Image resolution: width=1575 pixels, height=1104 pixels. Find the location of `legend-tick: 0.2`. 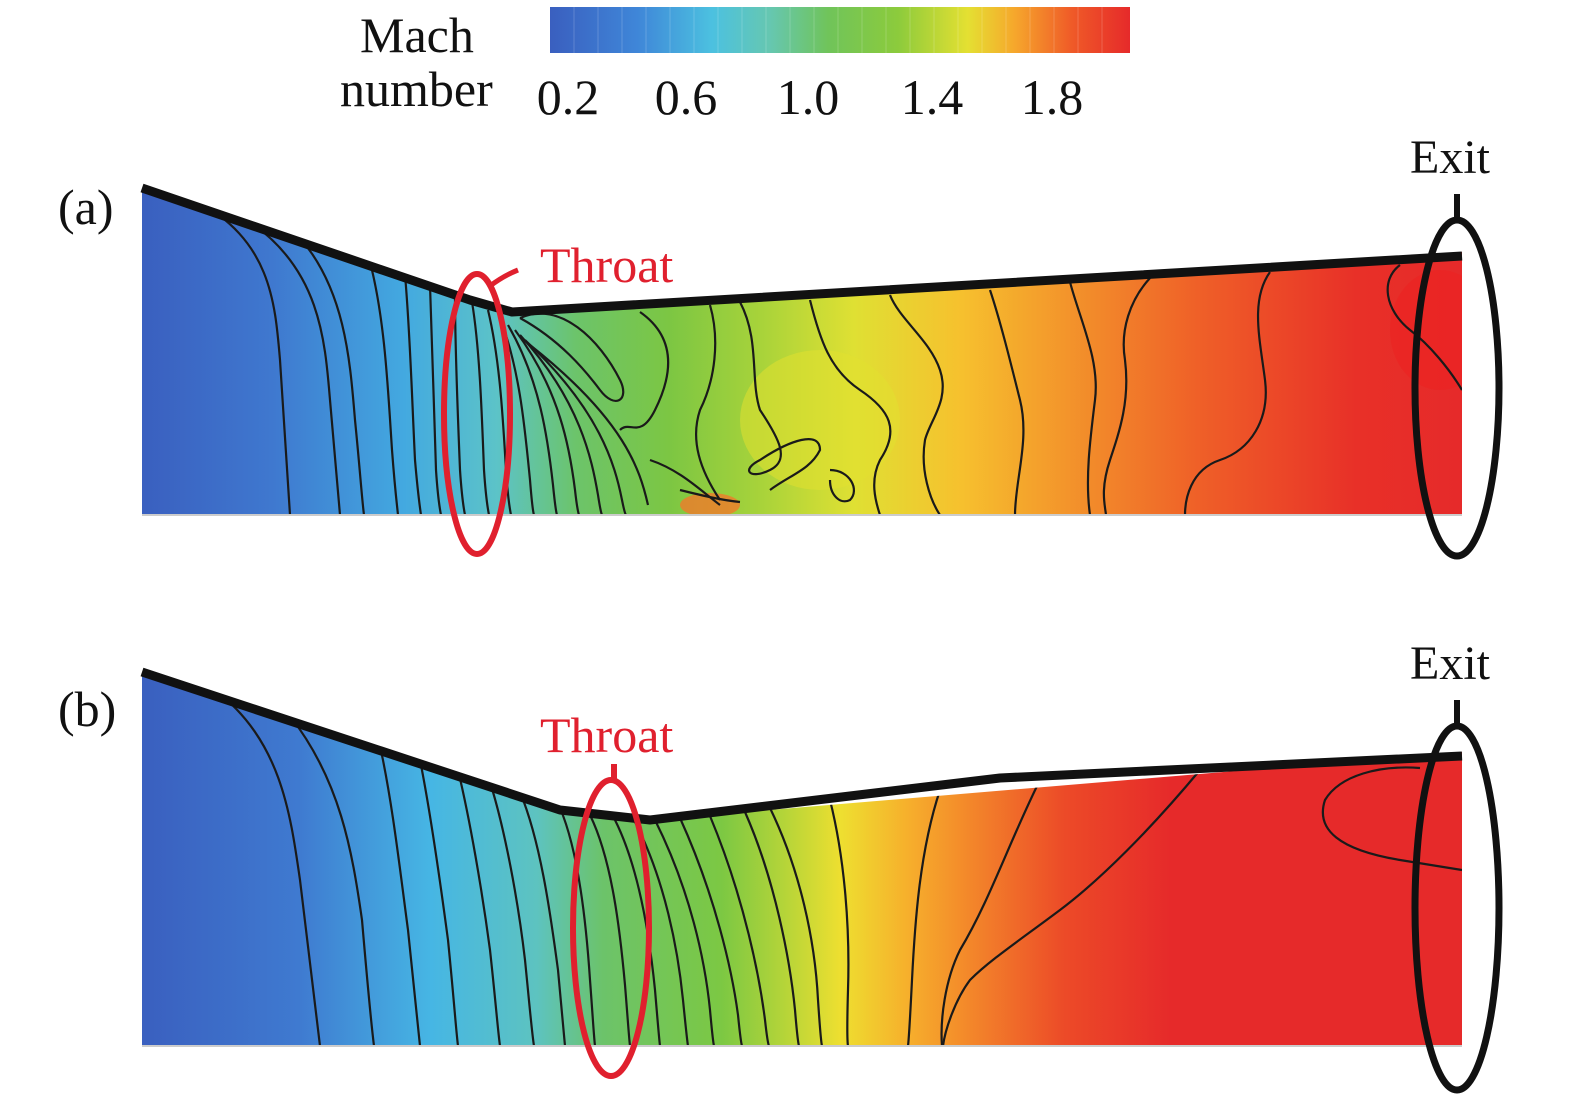

legend-tick: 0.2 is located at coordinates (568, 97).